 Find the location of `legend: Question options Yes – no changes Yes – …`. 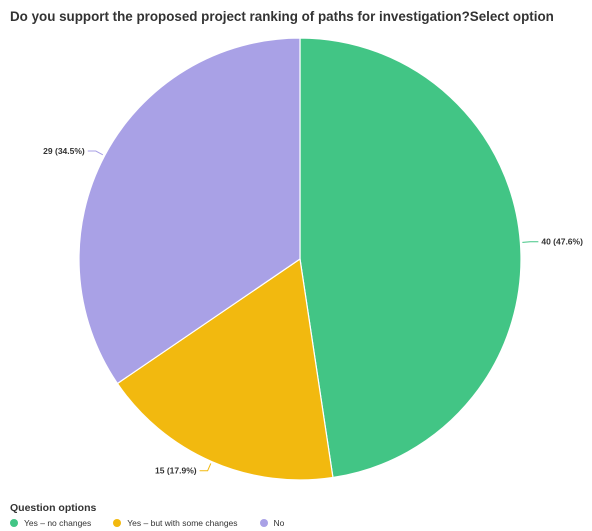

legend: Question options Yes – no changes Yes – … is located at coordinates (147, 515).